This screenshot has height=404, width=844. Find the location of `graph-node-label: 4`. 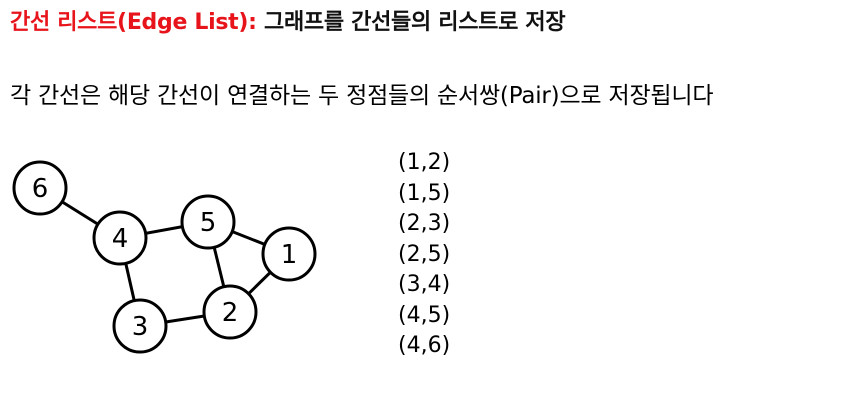

graph-node-label: 4 is located at coordinates (120, 239).